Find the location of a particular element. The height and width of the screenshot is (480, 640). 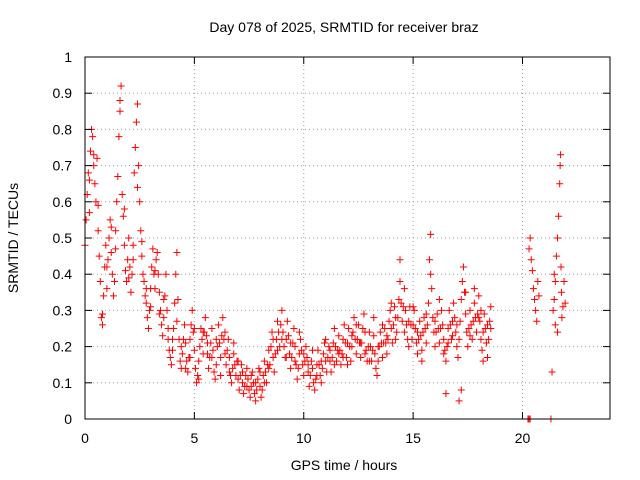

x-tick-labels: 0 5 10 15 20 is located at coordinates (305, 438).